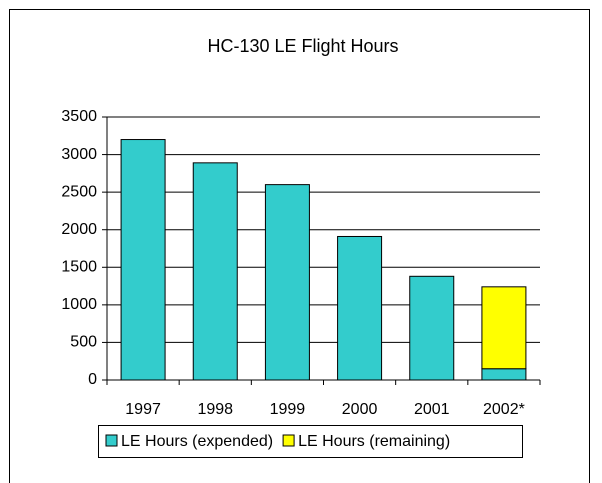 The image size is (602, 483). What do you see at coordinates (79, 191) in the screenshot?
I see `y-tick-label: 2500` at bounding box center [79, 191].